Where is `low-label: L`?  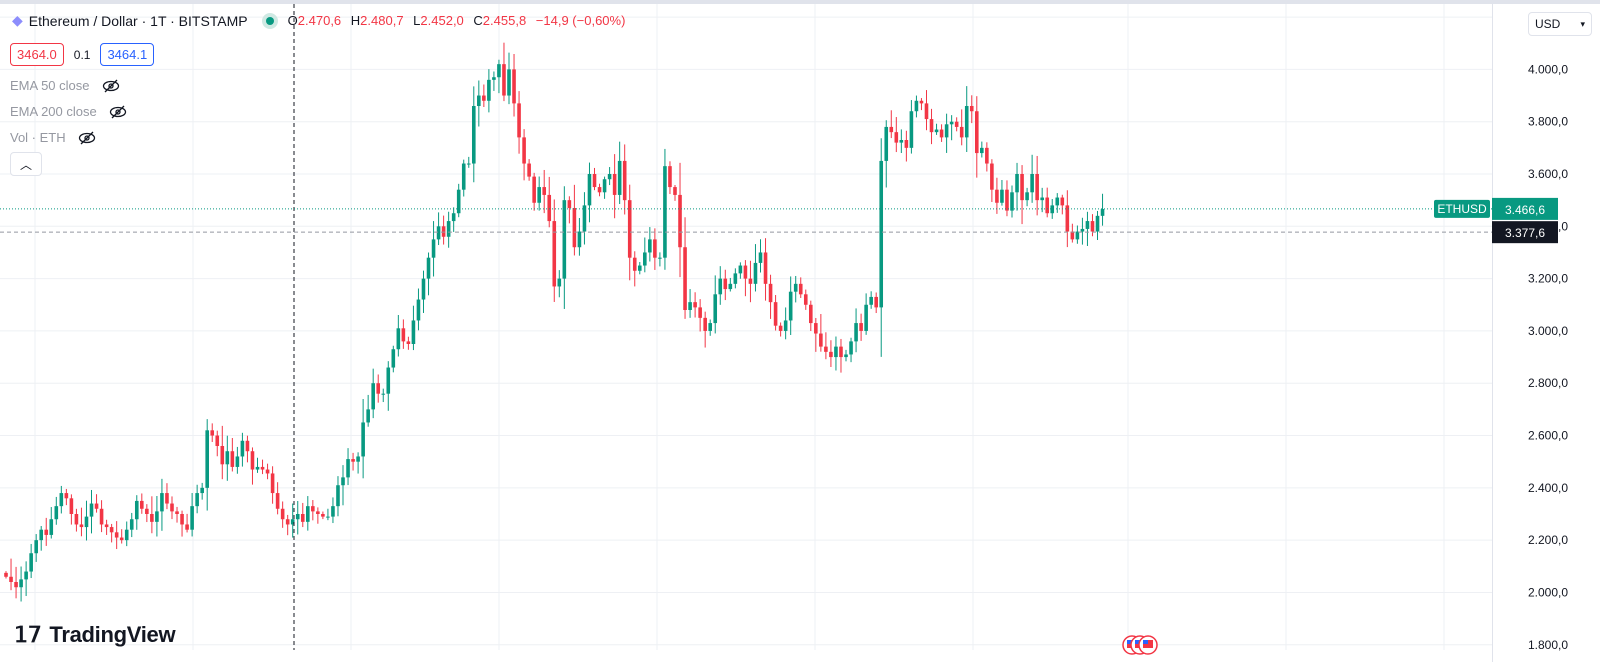
low-label: L is located at coordinates (417, 20).